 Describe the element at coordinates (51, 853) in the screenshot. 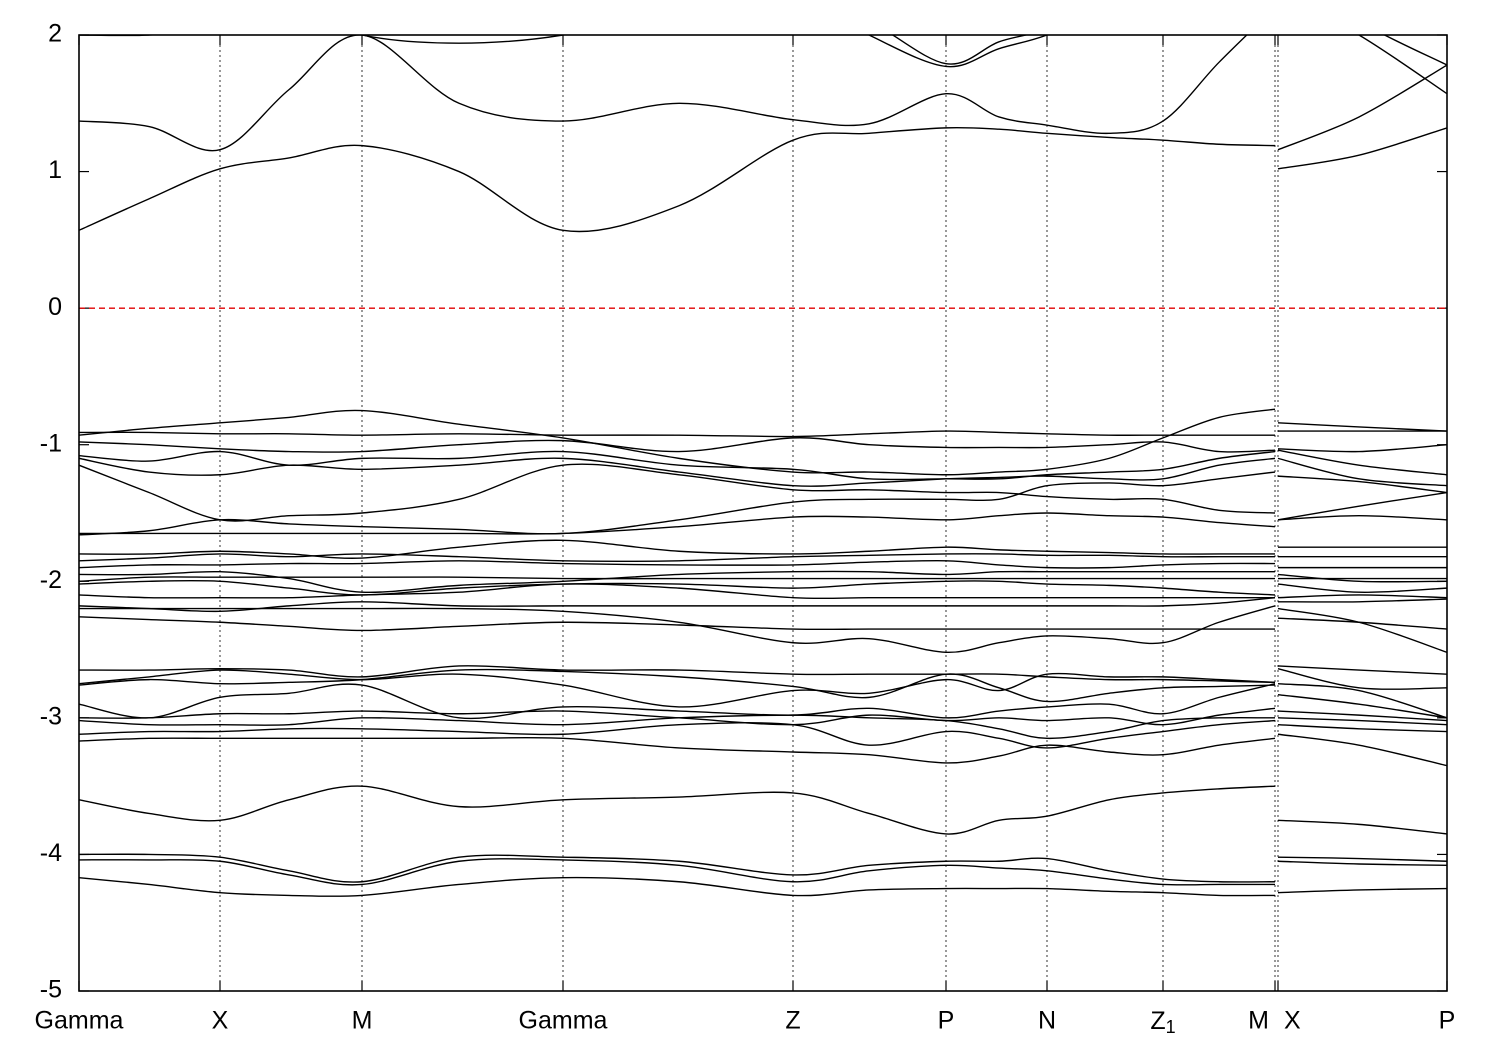

I see `y-tick-label: -4` at that location.